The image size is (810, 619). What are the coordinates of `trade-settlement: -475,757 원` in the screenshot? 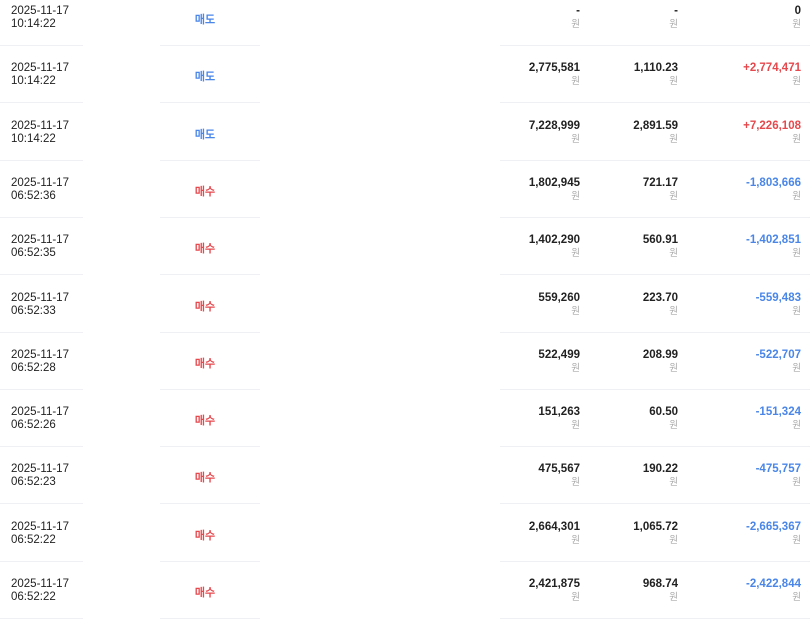 It's located at (778, 476).